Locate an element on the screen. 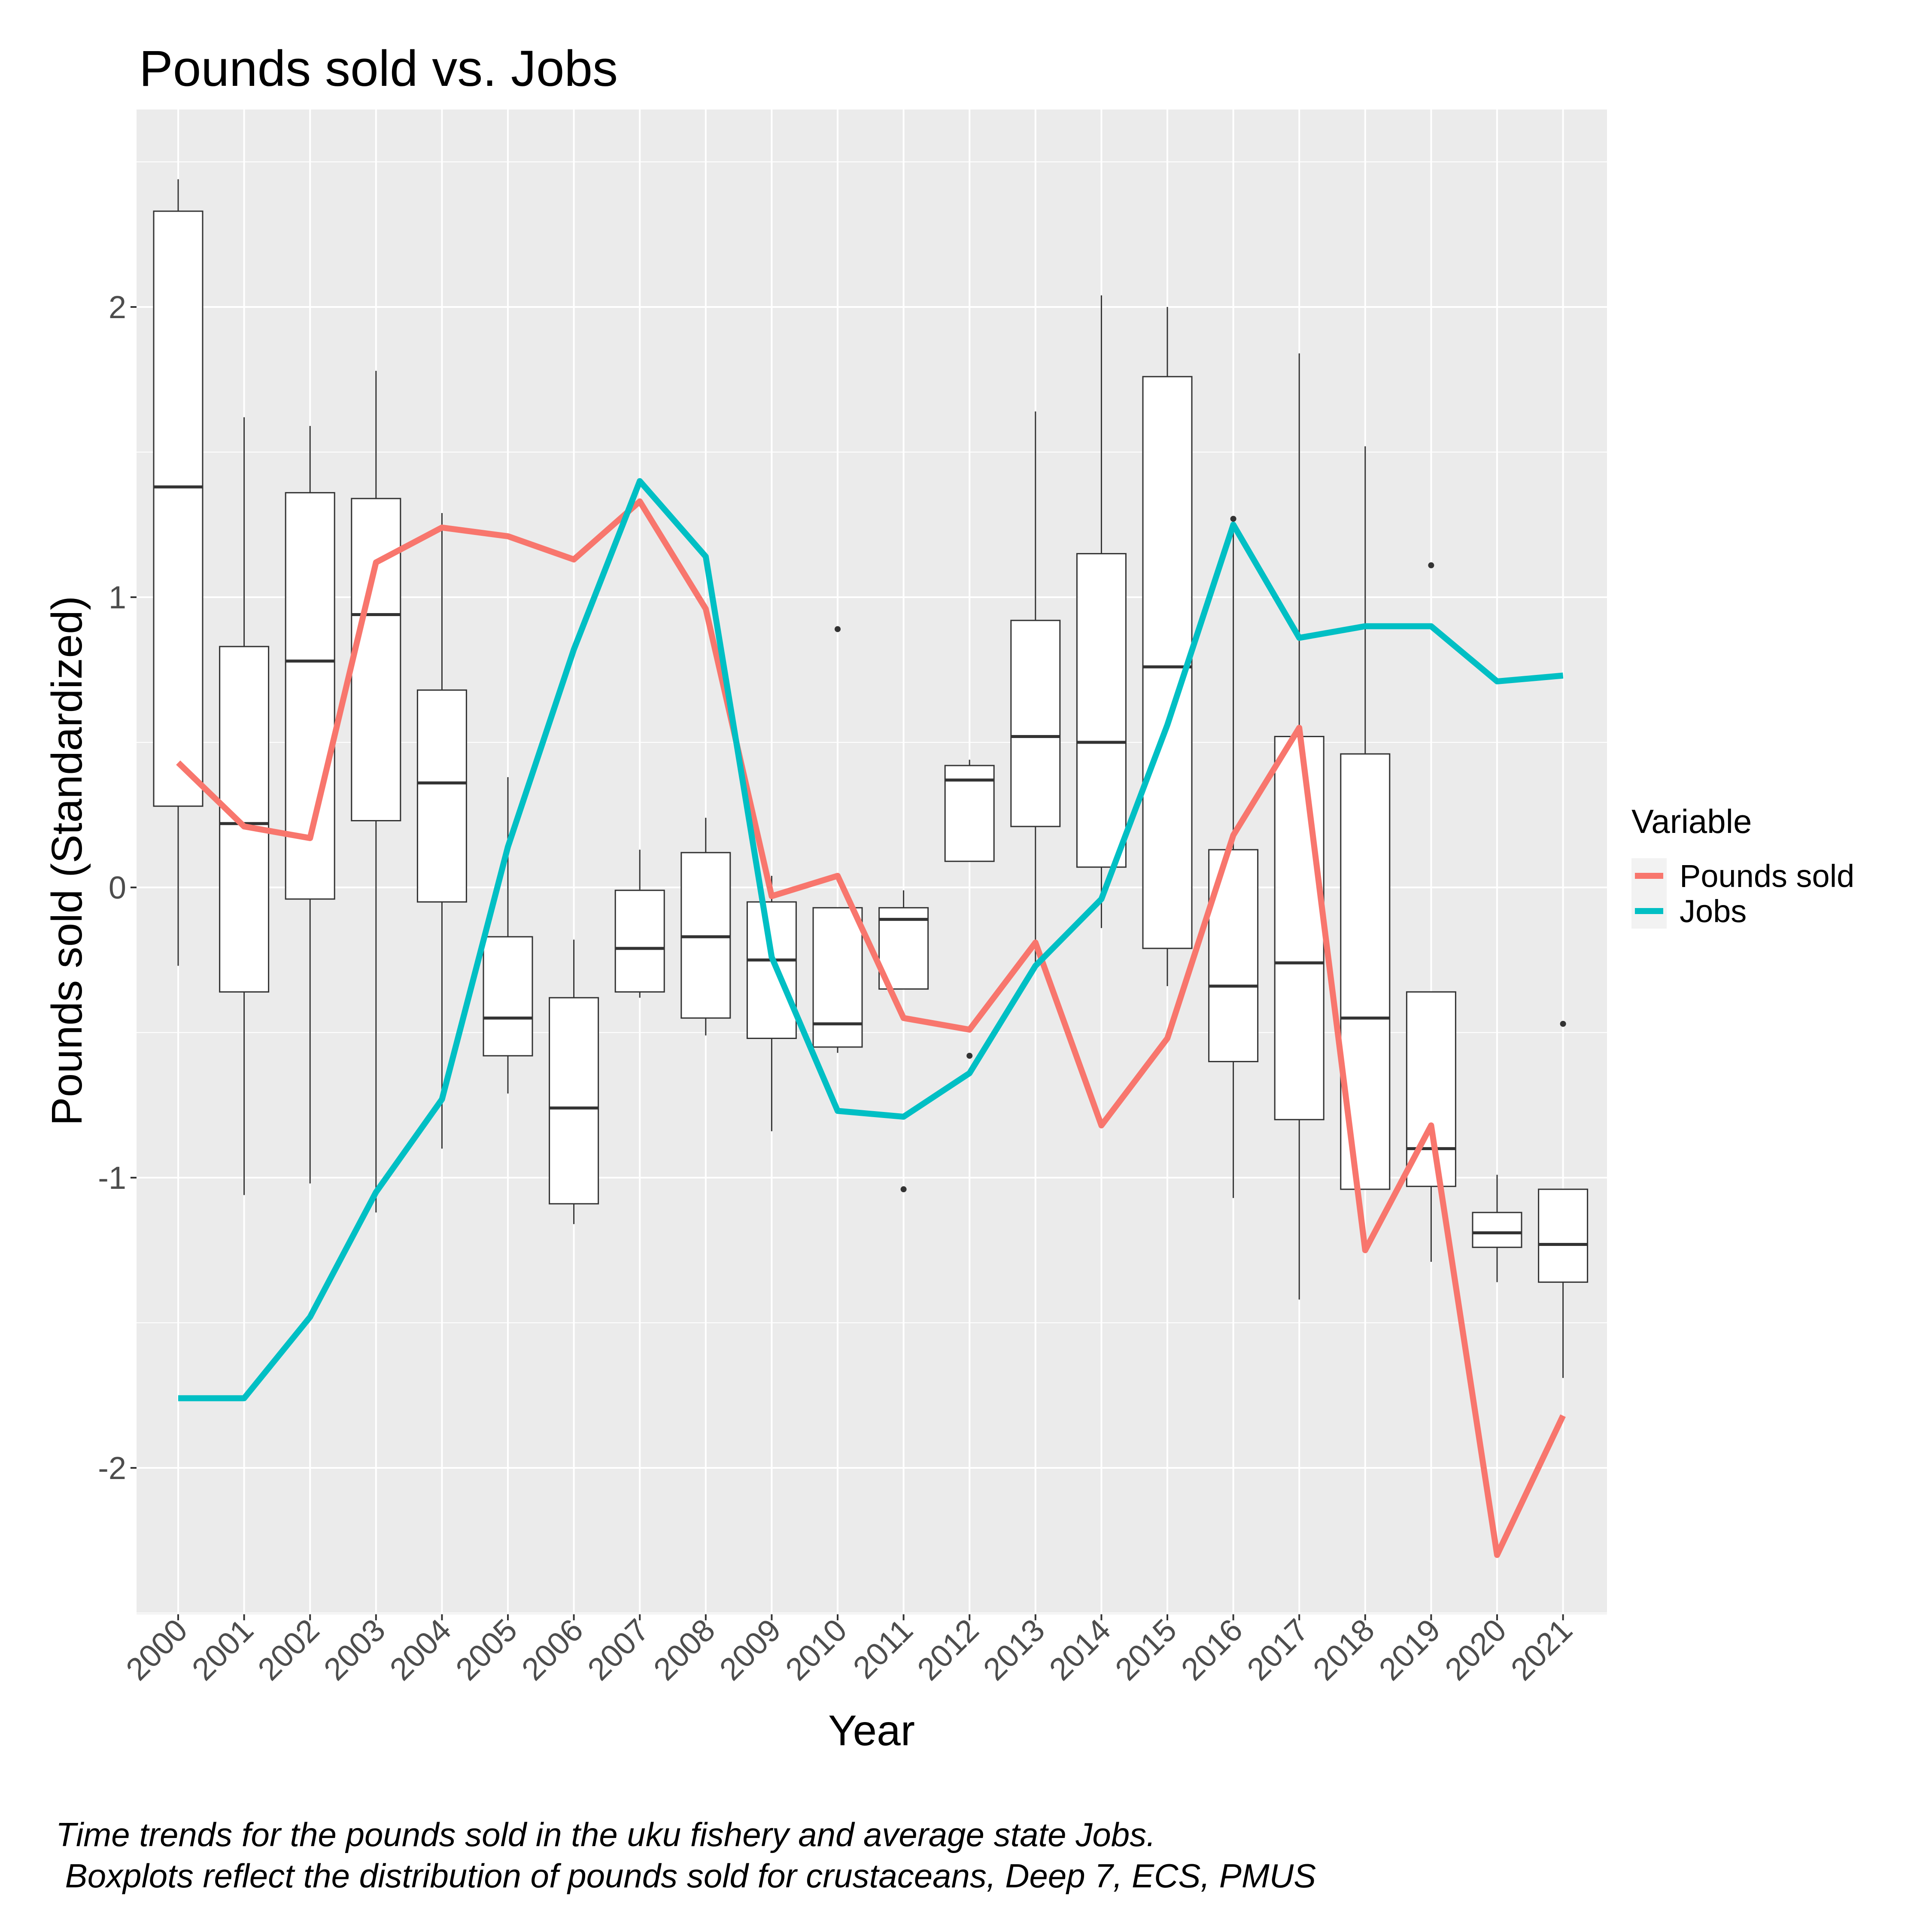 The height and width of the screenshot is (1932, 1932). legend-title: Variable is located at coordinates (1692, 821).